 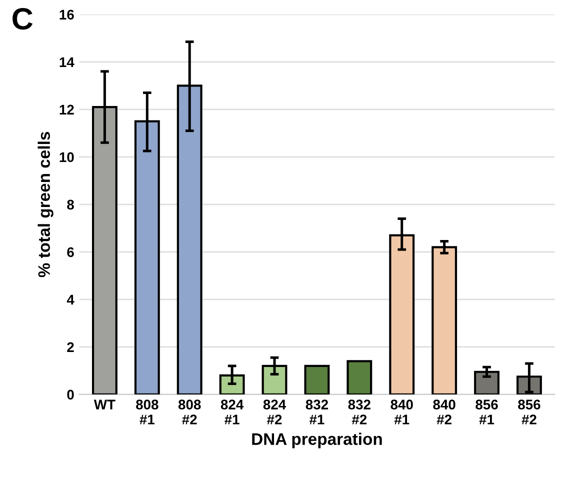 What do you see at coordinates (67, 15) in the screenshot?
I see `y-tick-label: 16` at bounding box center [67, 15].